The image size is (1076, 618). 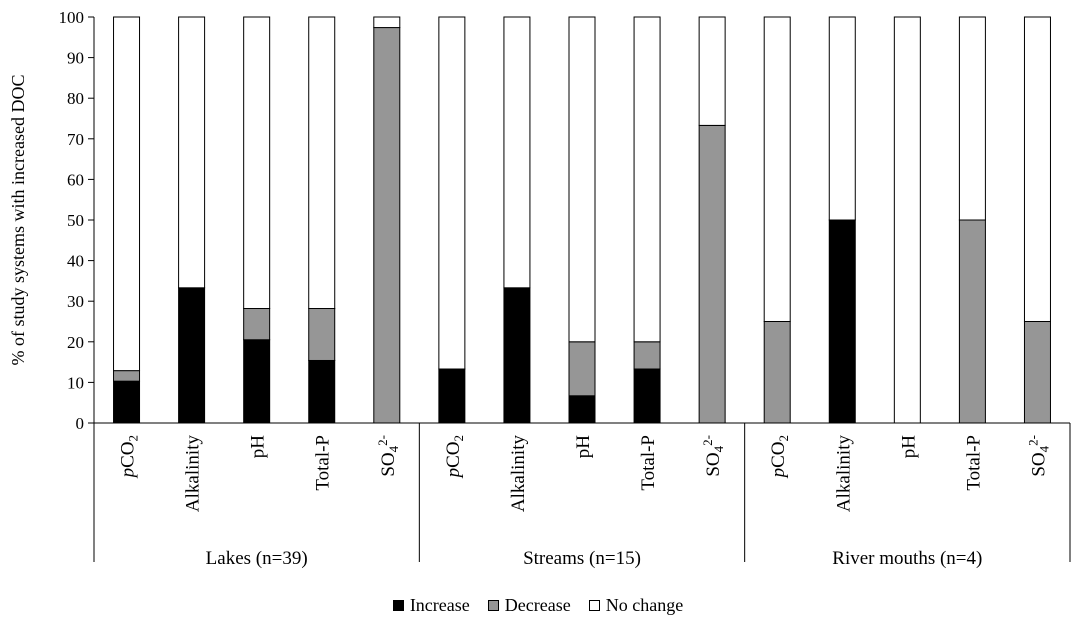 I want to click on y-tick-label: 40, so click(x=75, y=261).